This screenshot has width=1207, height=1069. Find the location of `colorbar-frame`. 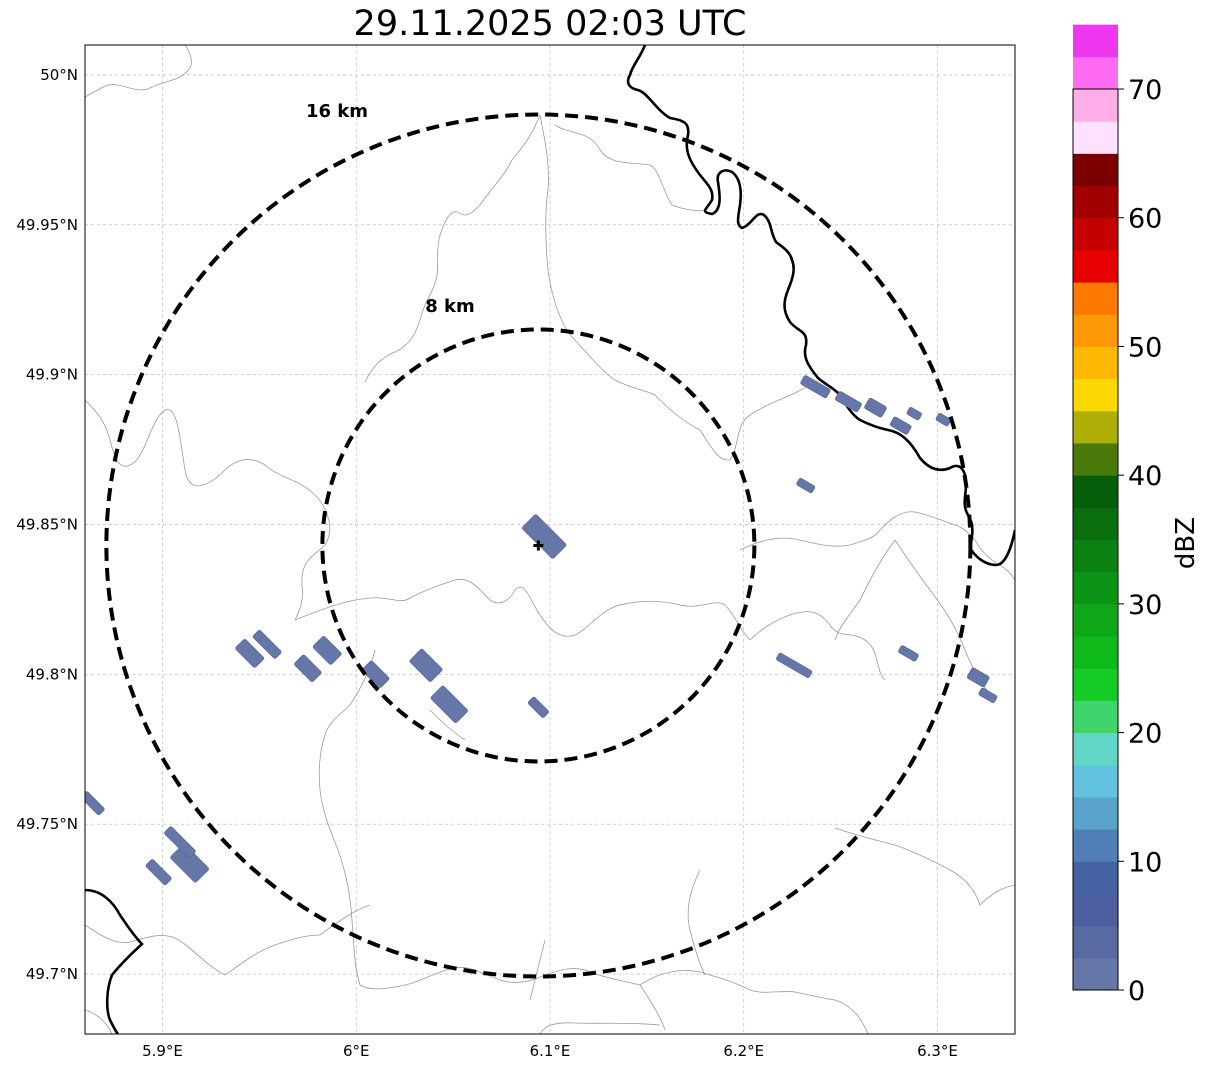

colorbar-frame is located at coordinates (1095, 539).